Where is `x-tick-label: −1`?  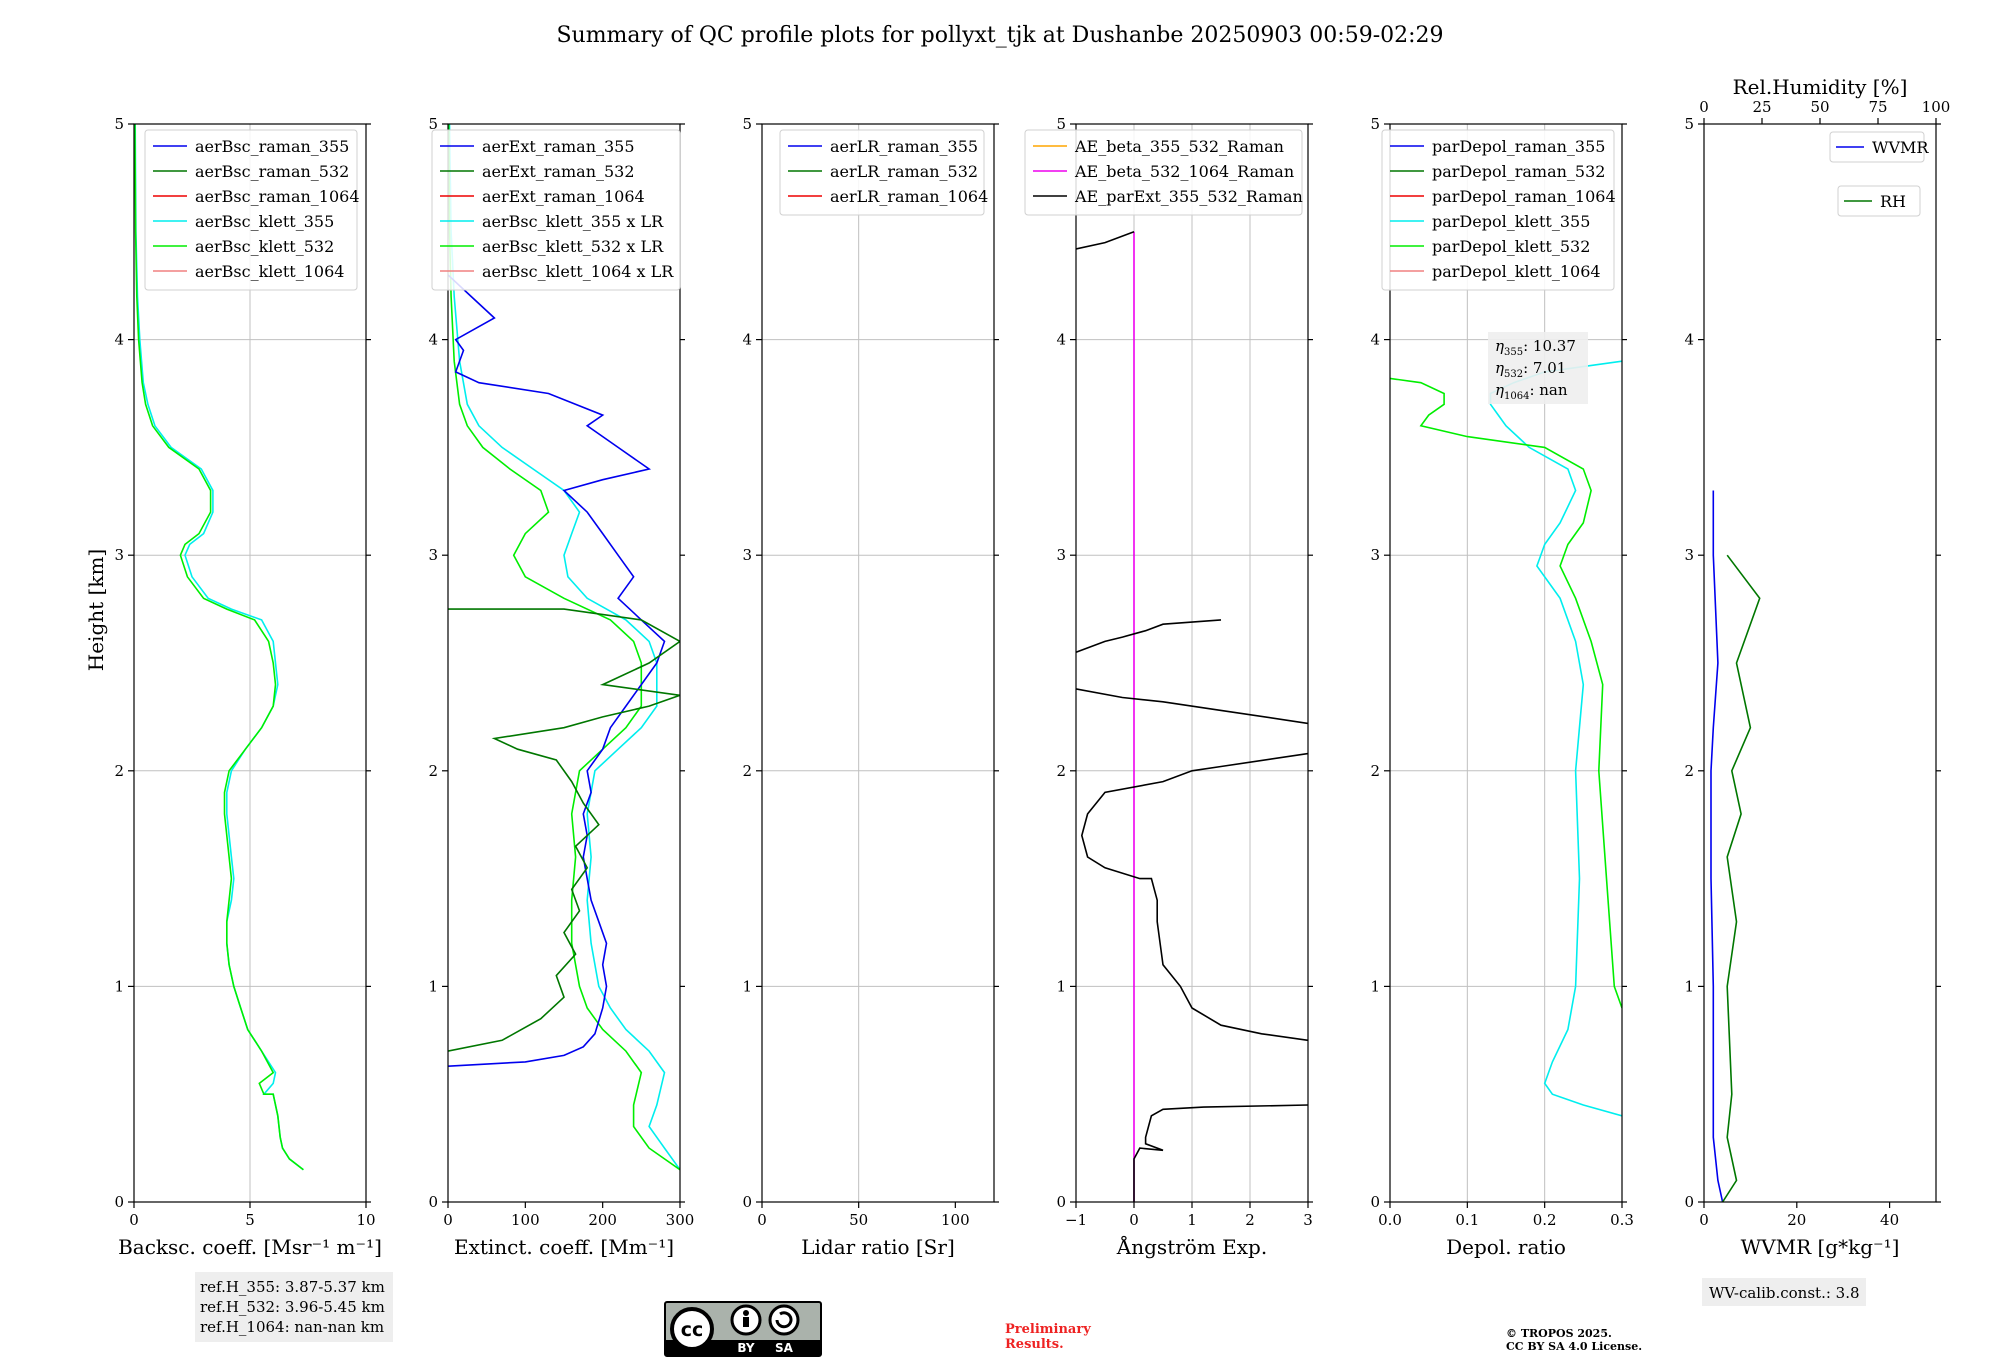 x-tick-label: −1 is located at coordinates (1076, 1220).